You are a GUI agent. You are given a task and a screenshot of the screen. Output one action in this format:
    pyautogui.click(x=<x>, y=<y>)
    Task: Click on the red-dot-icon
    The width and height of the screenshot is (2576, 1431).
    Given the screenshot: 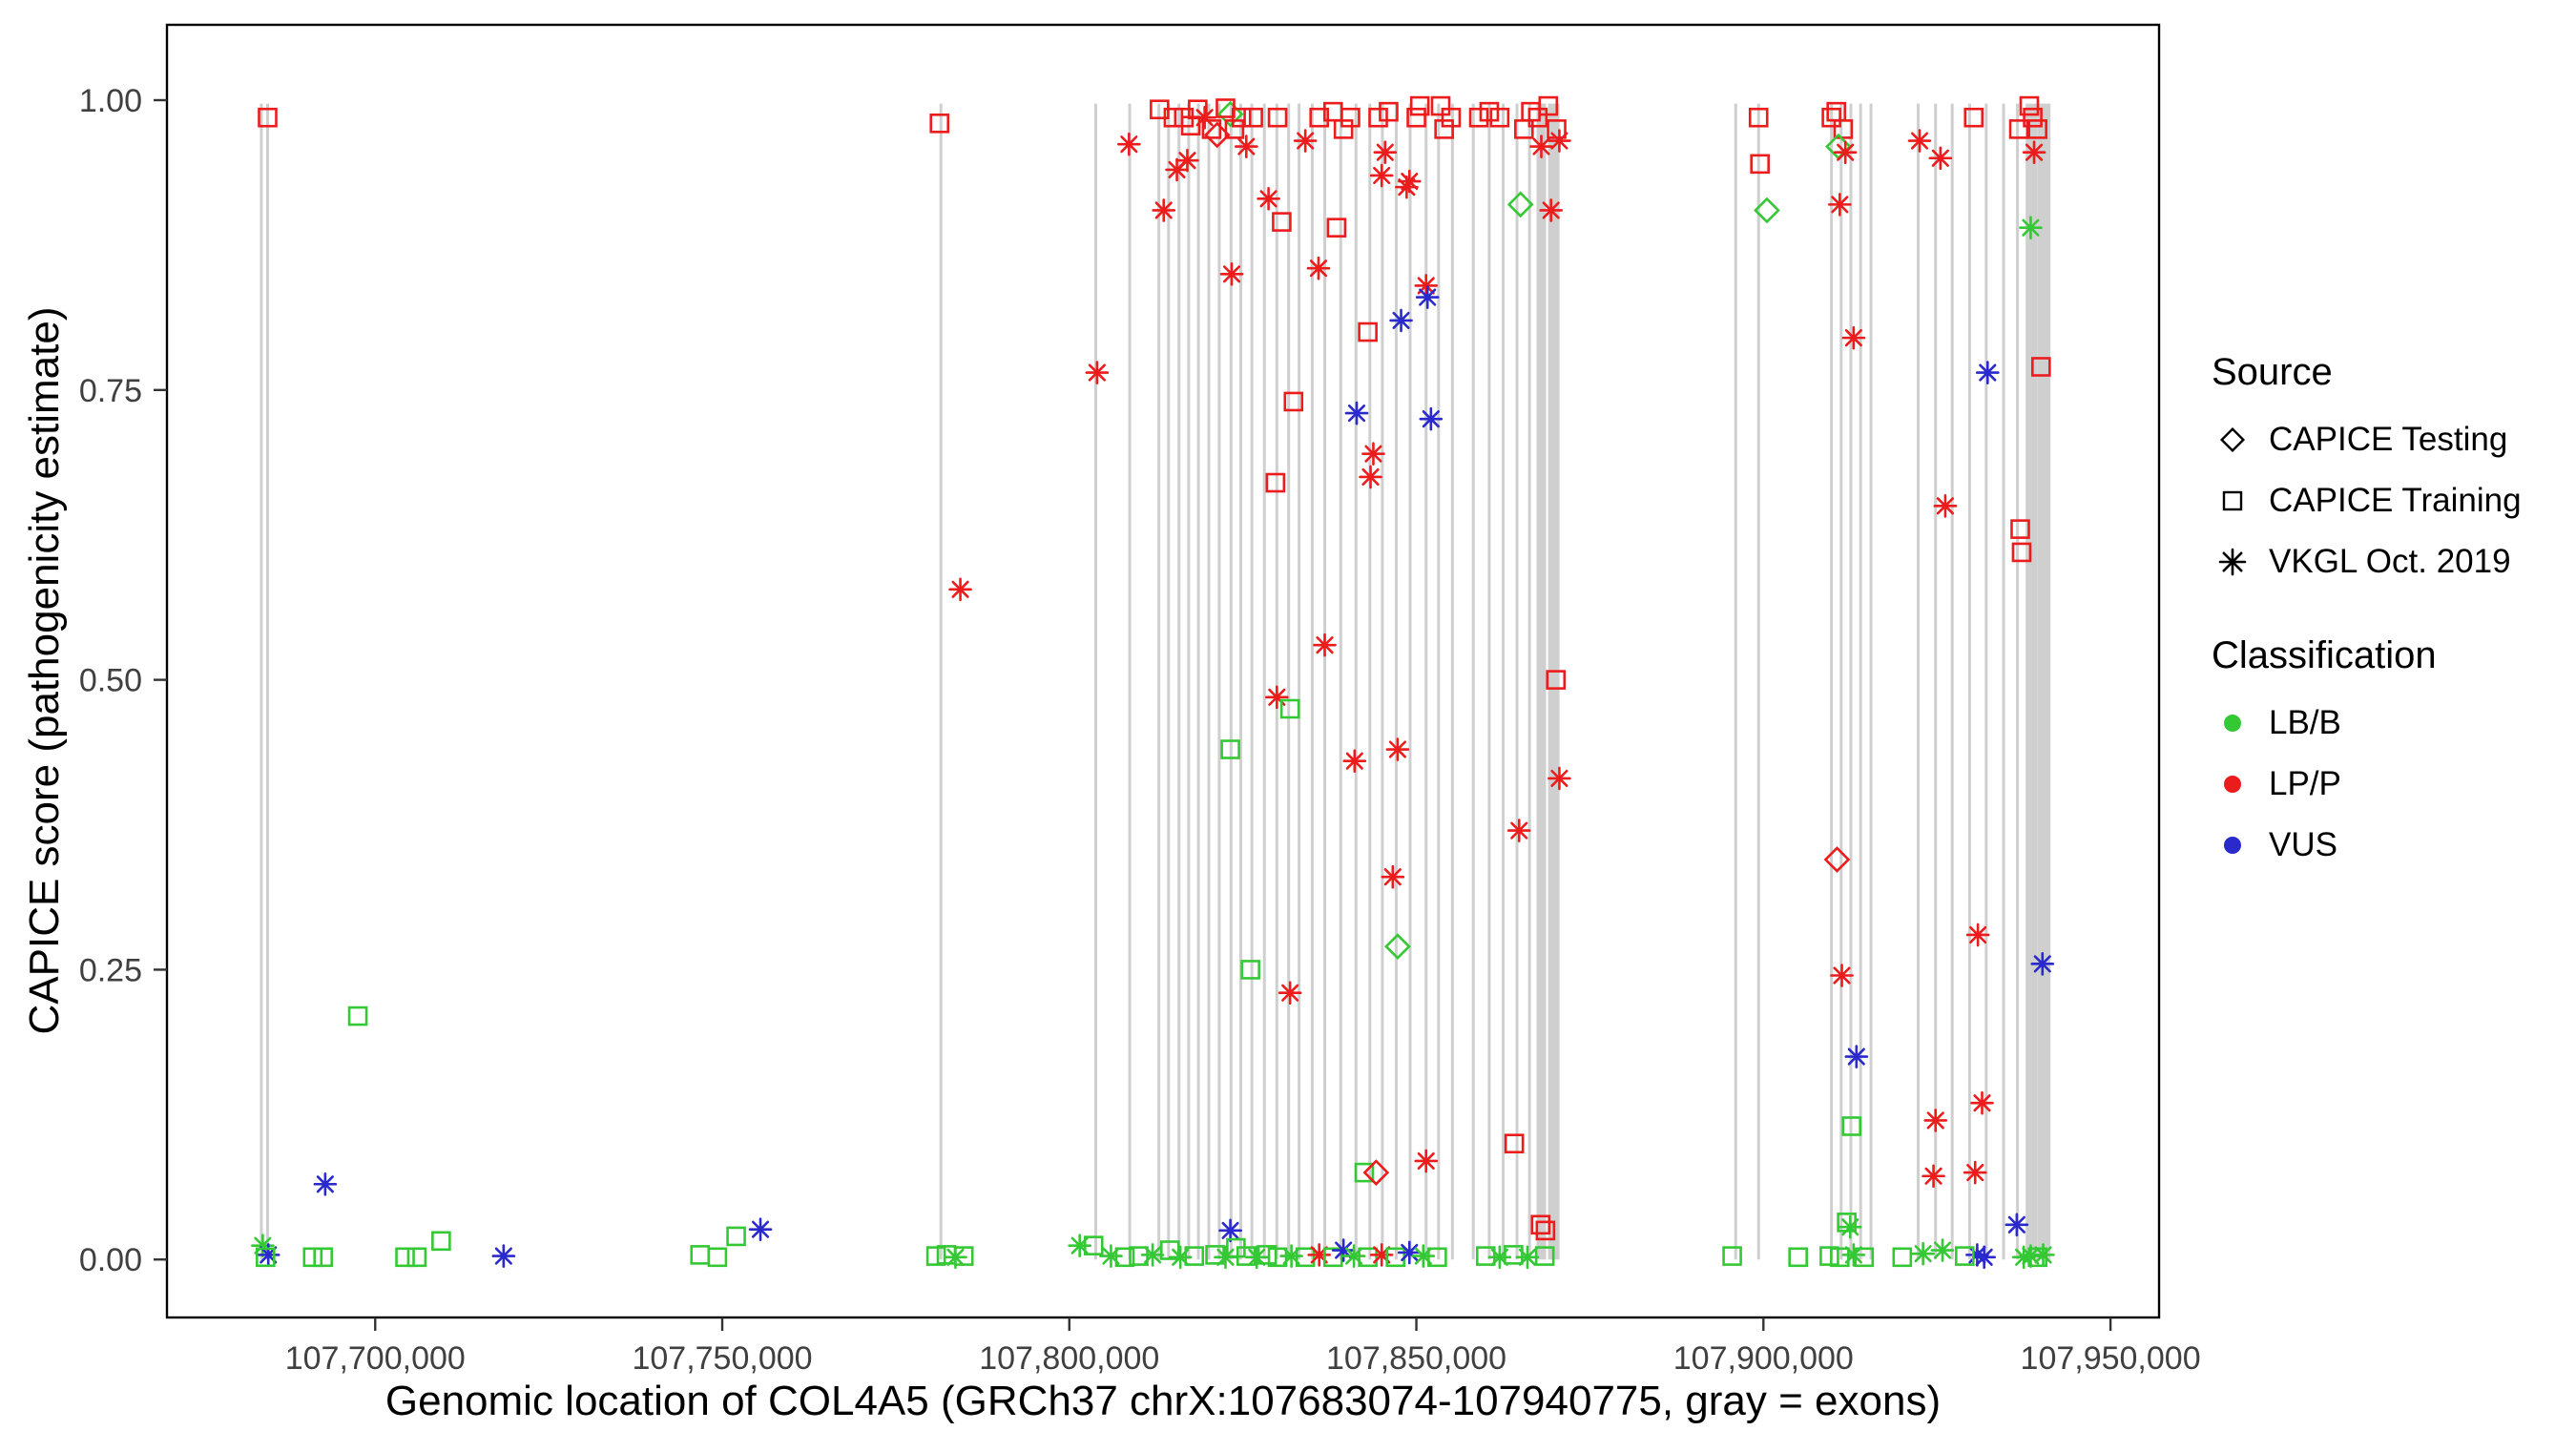 What is the action you would take?
    pyautogui.click(x=2232, y=784)
    